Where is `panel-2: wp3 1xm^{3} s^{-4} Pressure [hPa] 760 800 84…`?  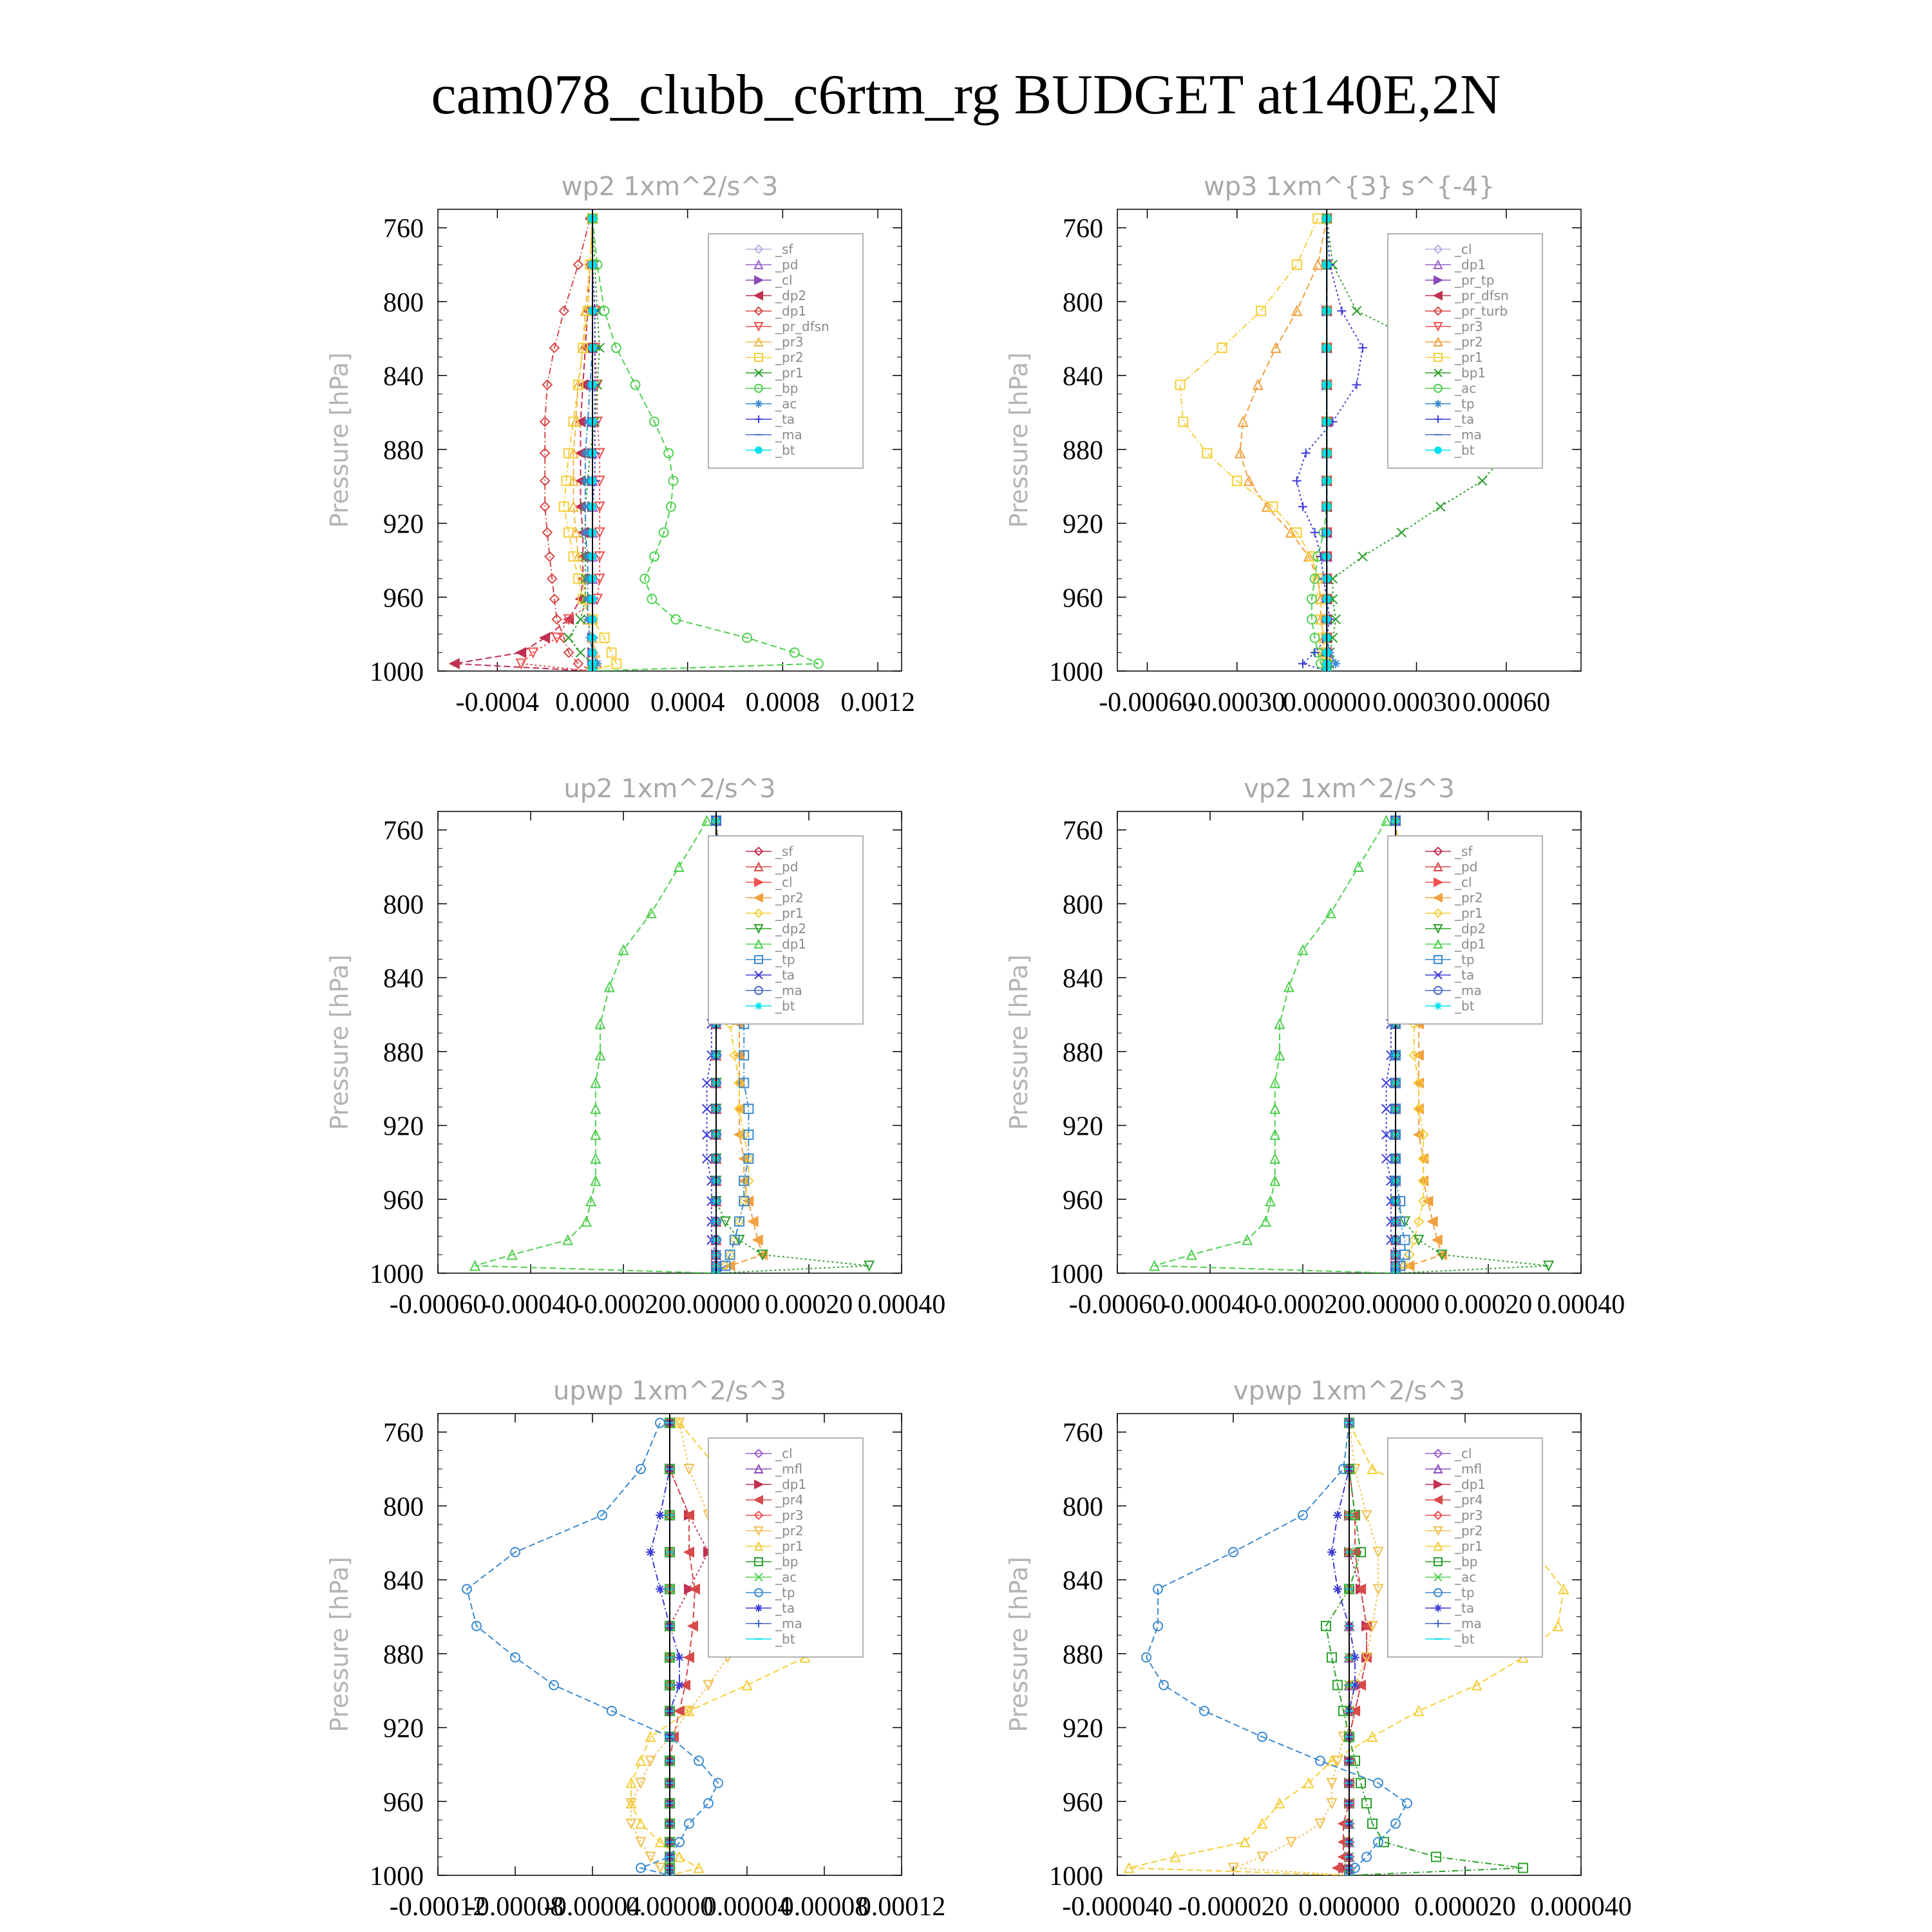 panel-2: wp3 1xm^{3} s^{-4} Pressure [hPa] 760 800 84… is located at coordinates (1293, 445).